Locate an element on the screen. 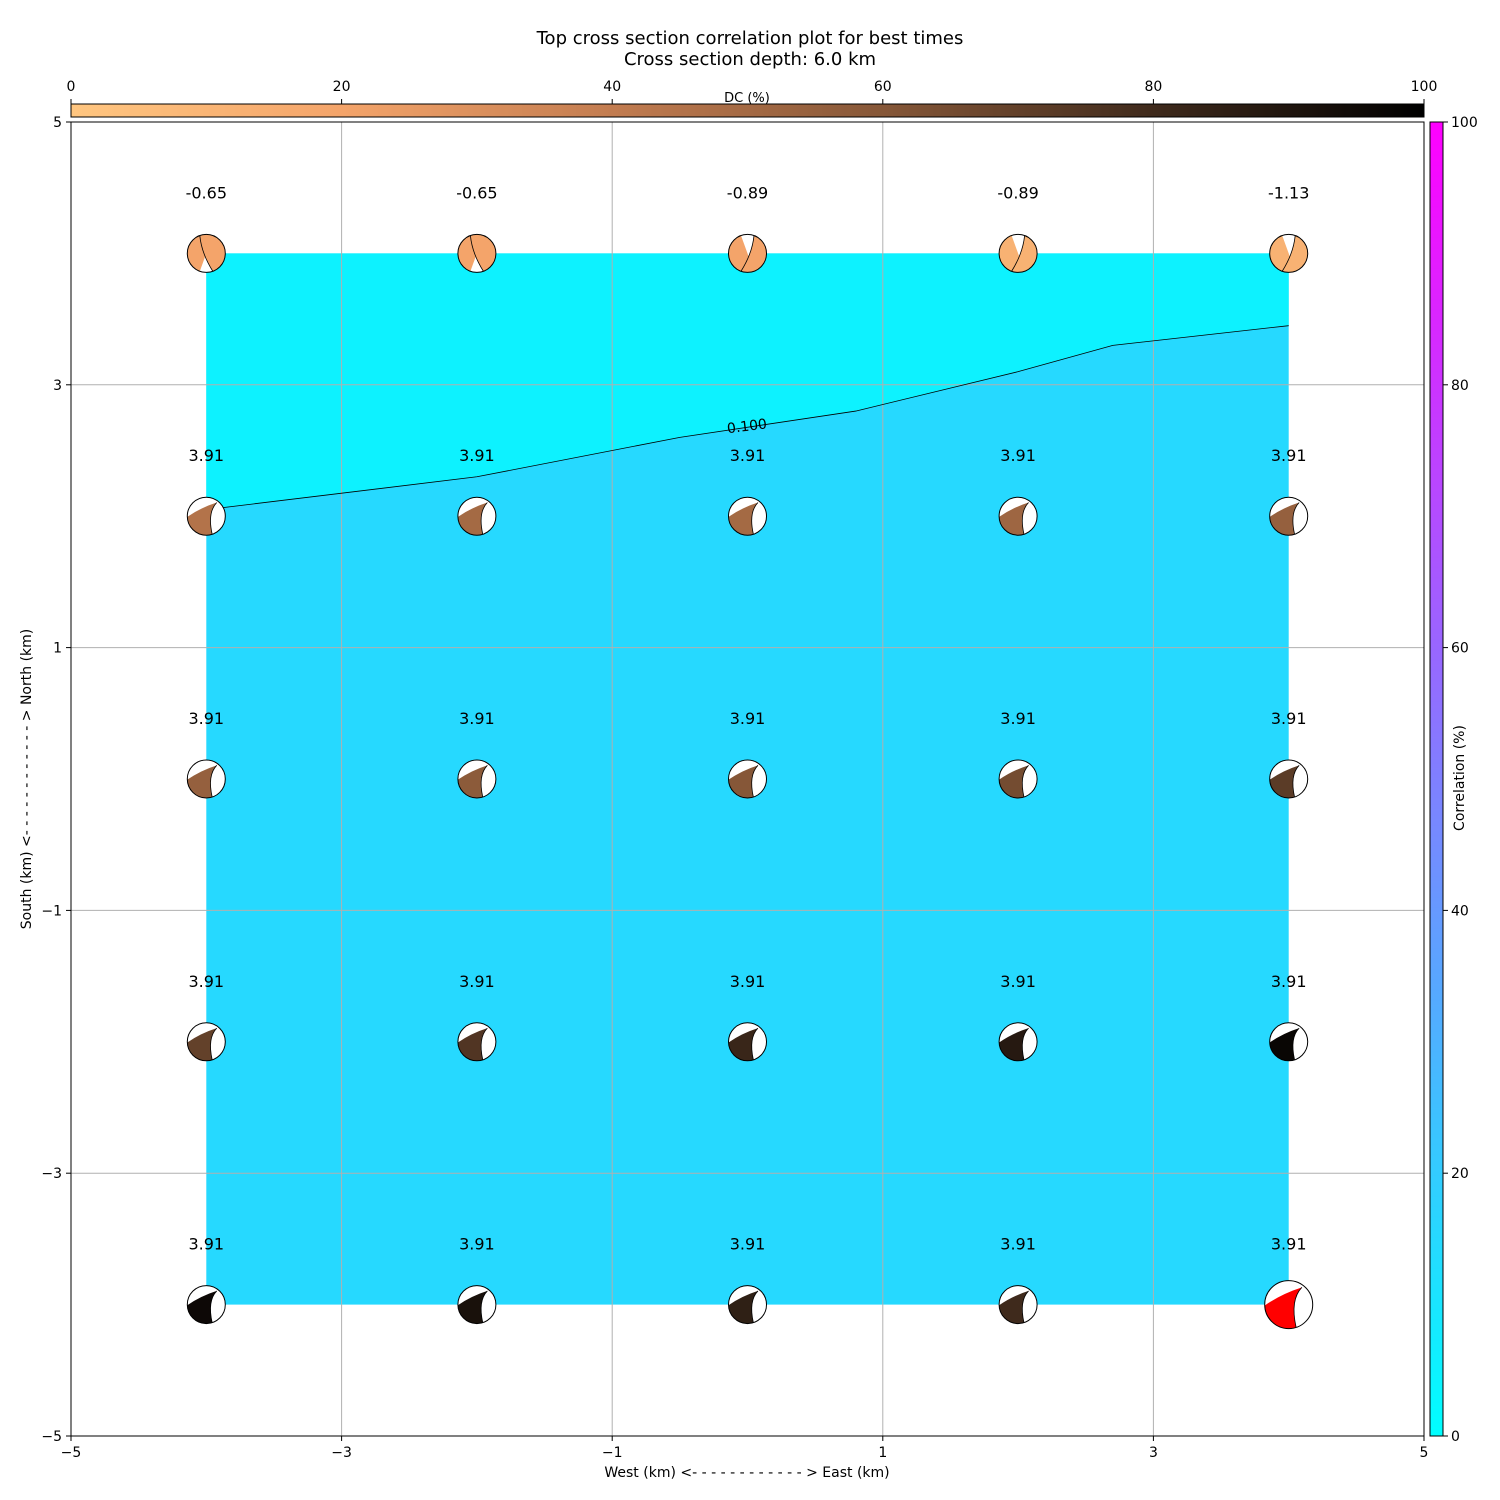 Image resolution: width=1500 pixels, height=1500 pixels. correlation-colorbar-tick-label: 60 is located at coordinates (1460, 649).